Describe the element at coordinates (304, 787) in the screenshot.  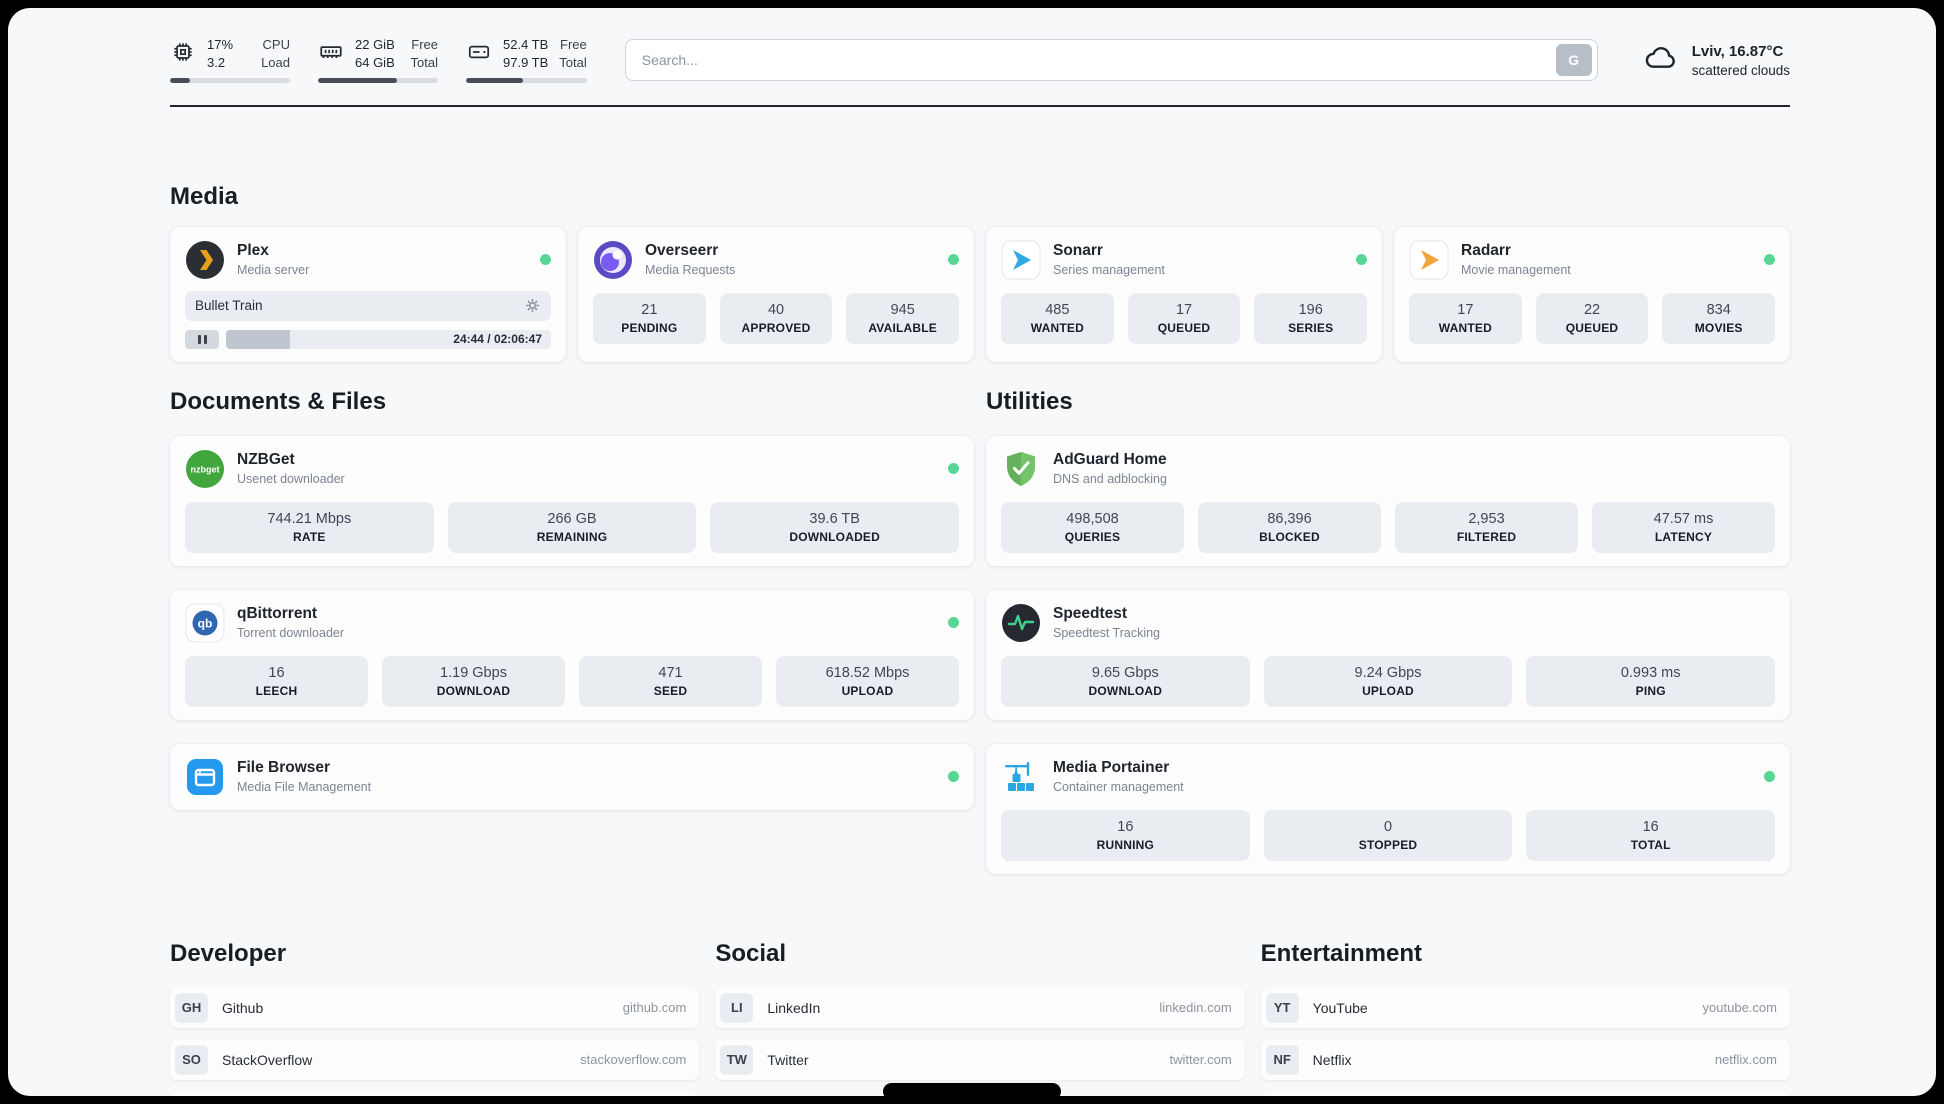
I see `app-subtitle: Media File Management` at that location.